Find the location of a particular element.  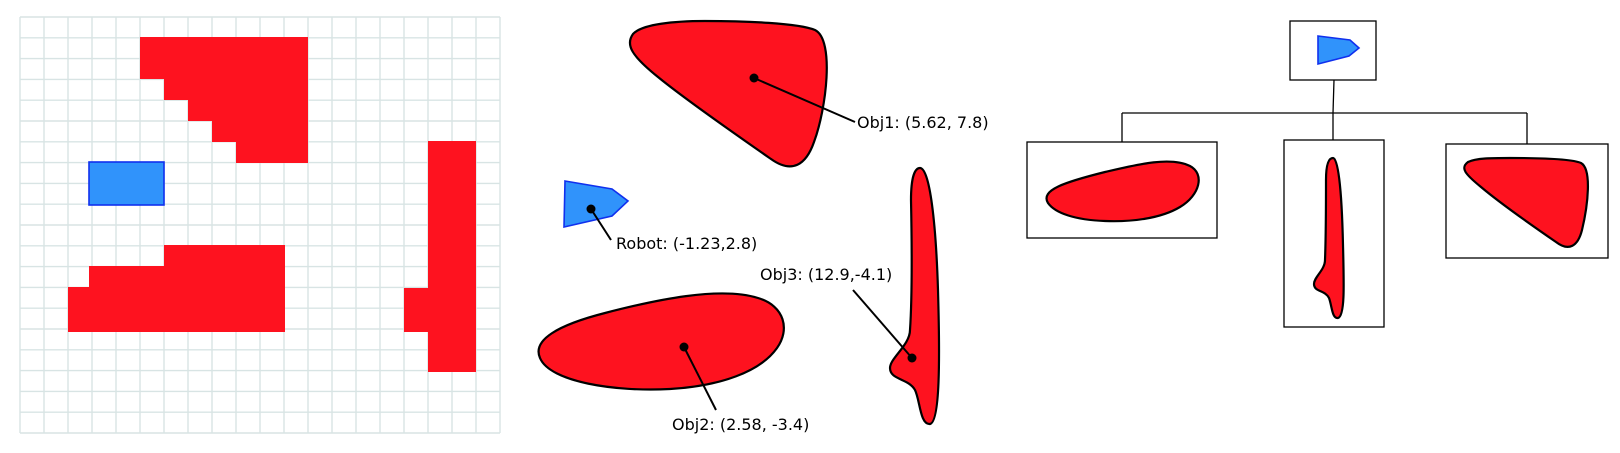

robot-centroid is located at coordinates (591, 209).